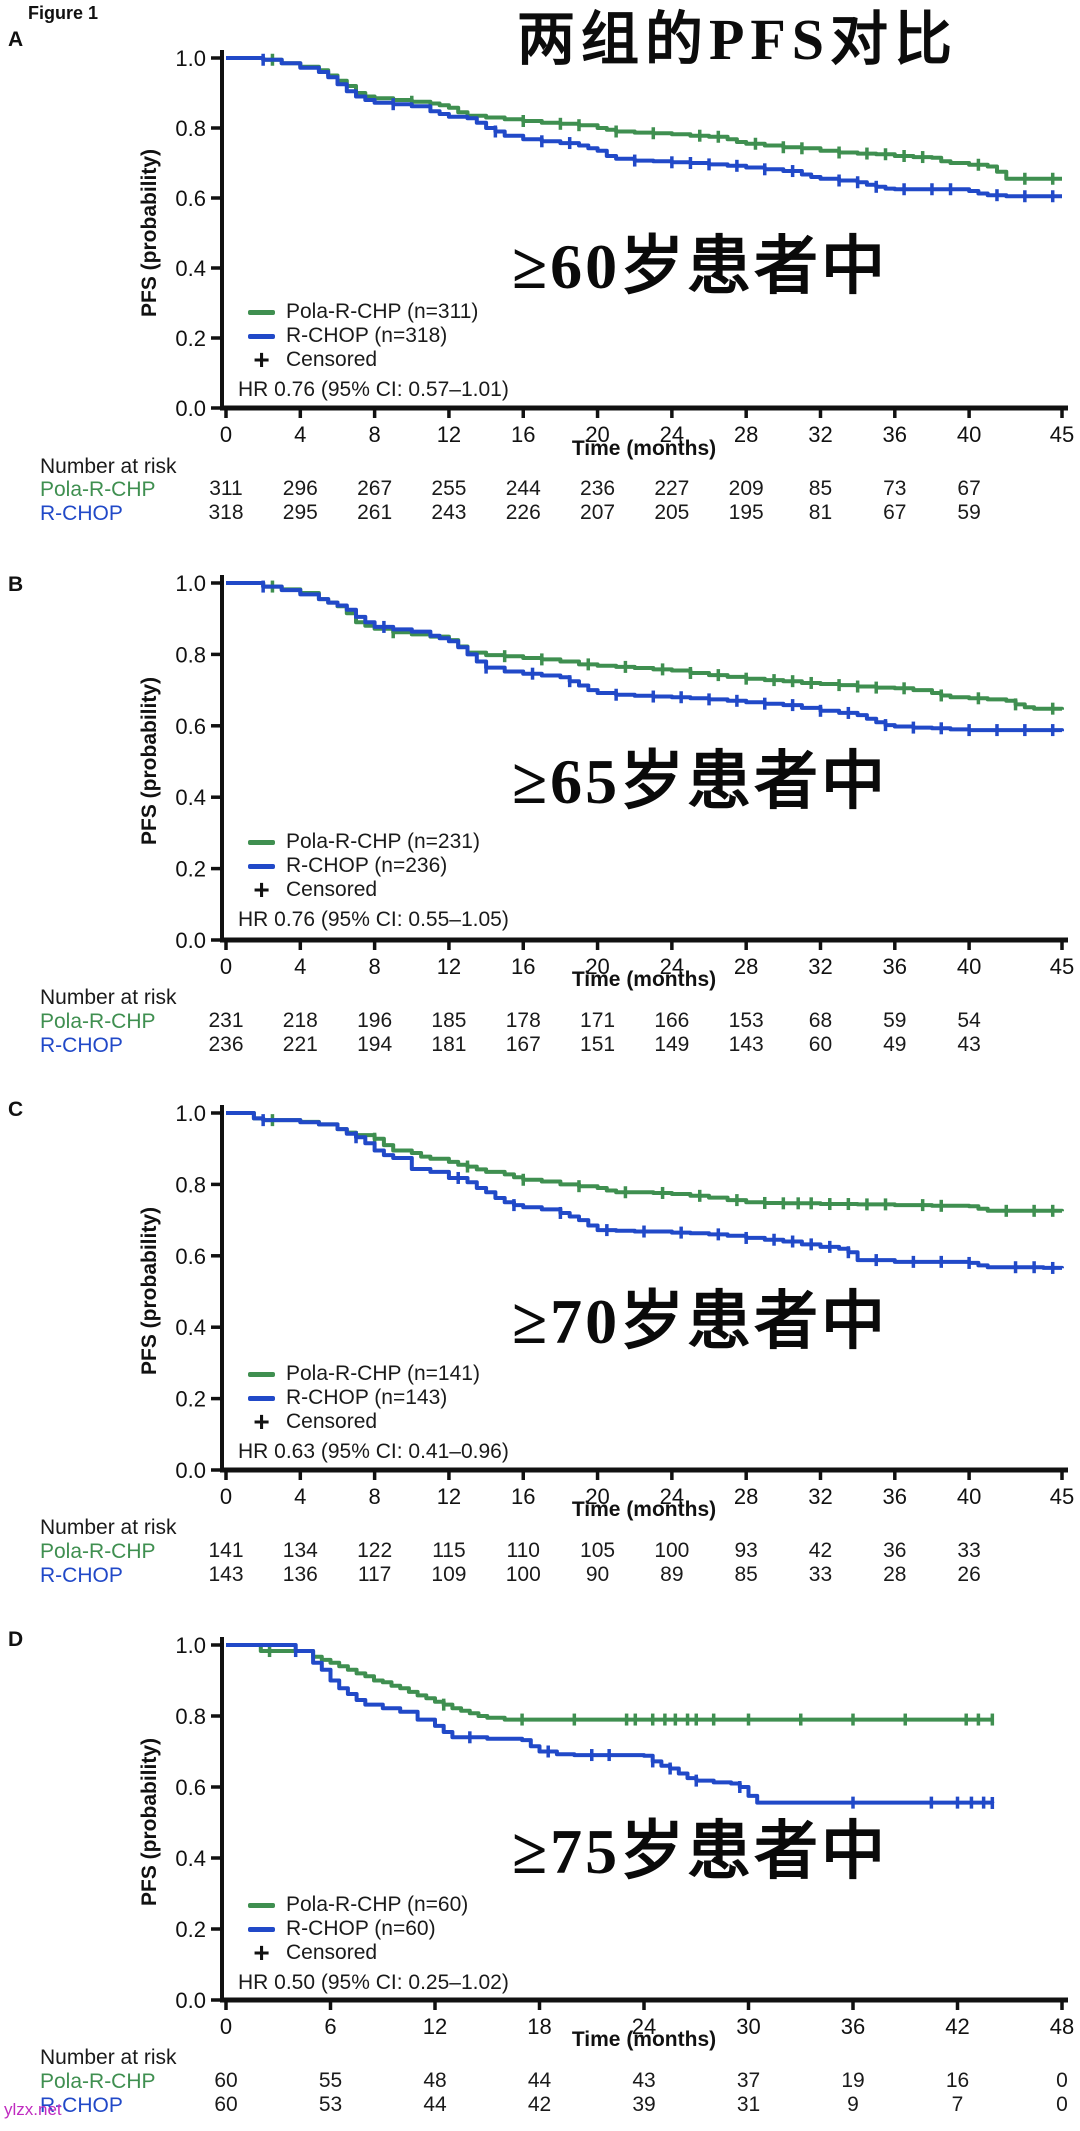 The height and width of the screenshot is (2131, 1080). What do you see at coordinates (894, 1020) in the screenshot?
I see `risk-value: 59` at bounding box center [894, 1020].